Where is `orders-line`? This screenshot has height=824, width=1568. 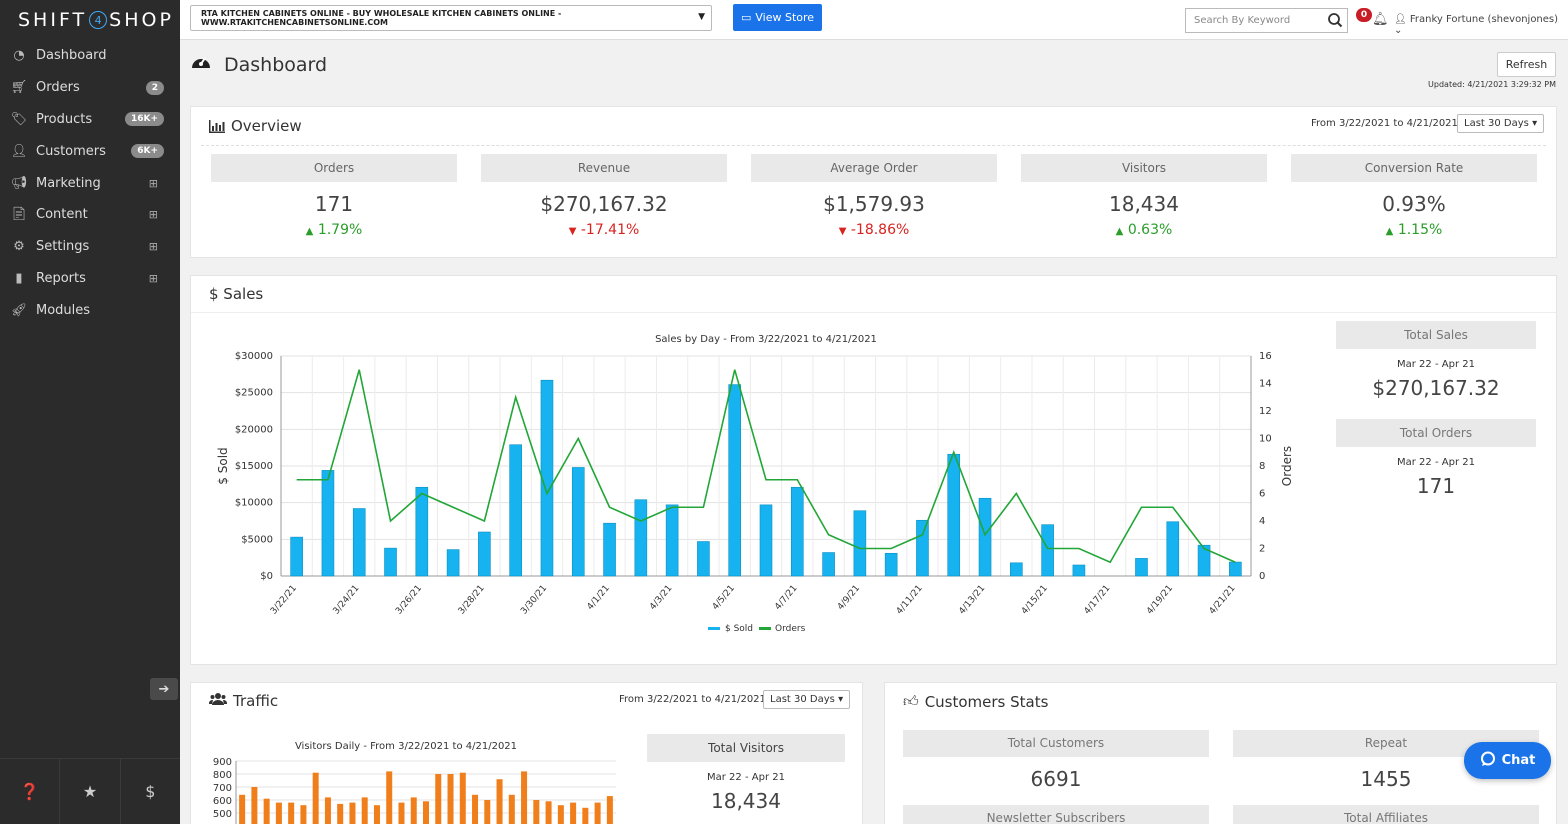
orders-line is located at coordinates (766, 466).